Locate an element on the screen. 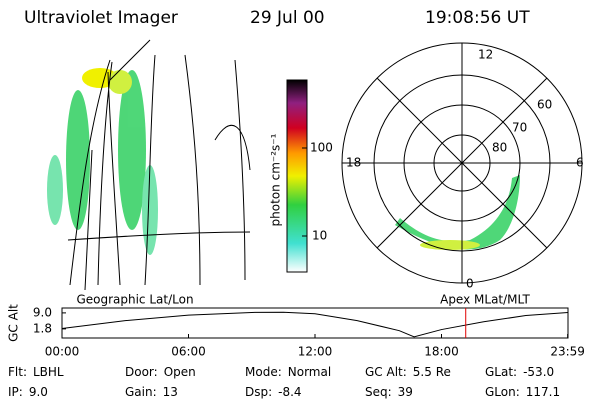 The height and width of the screenshot is (400, 600). x-tick-label: 06:00 is located at coordinates (188, 352).